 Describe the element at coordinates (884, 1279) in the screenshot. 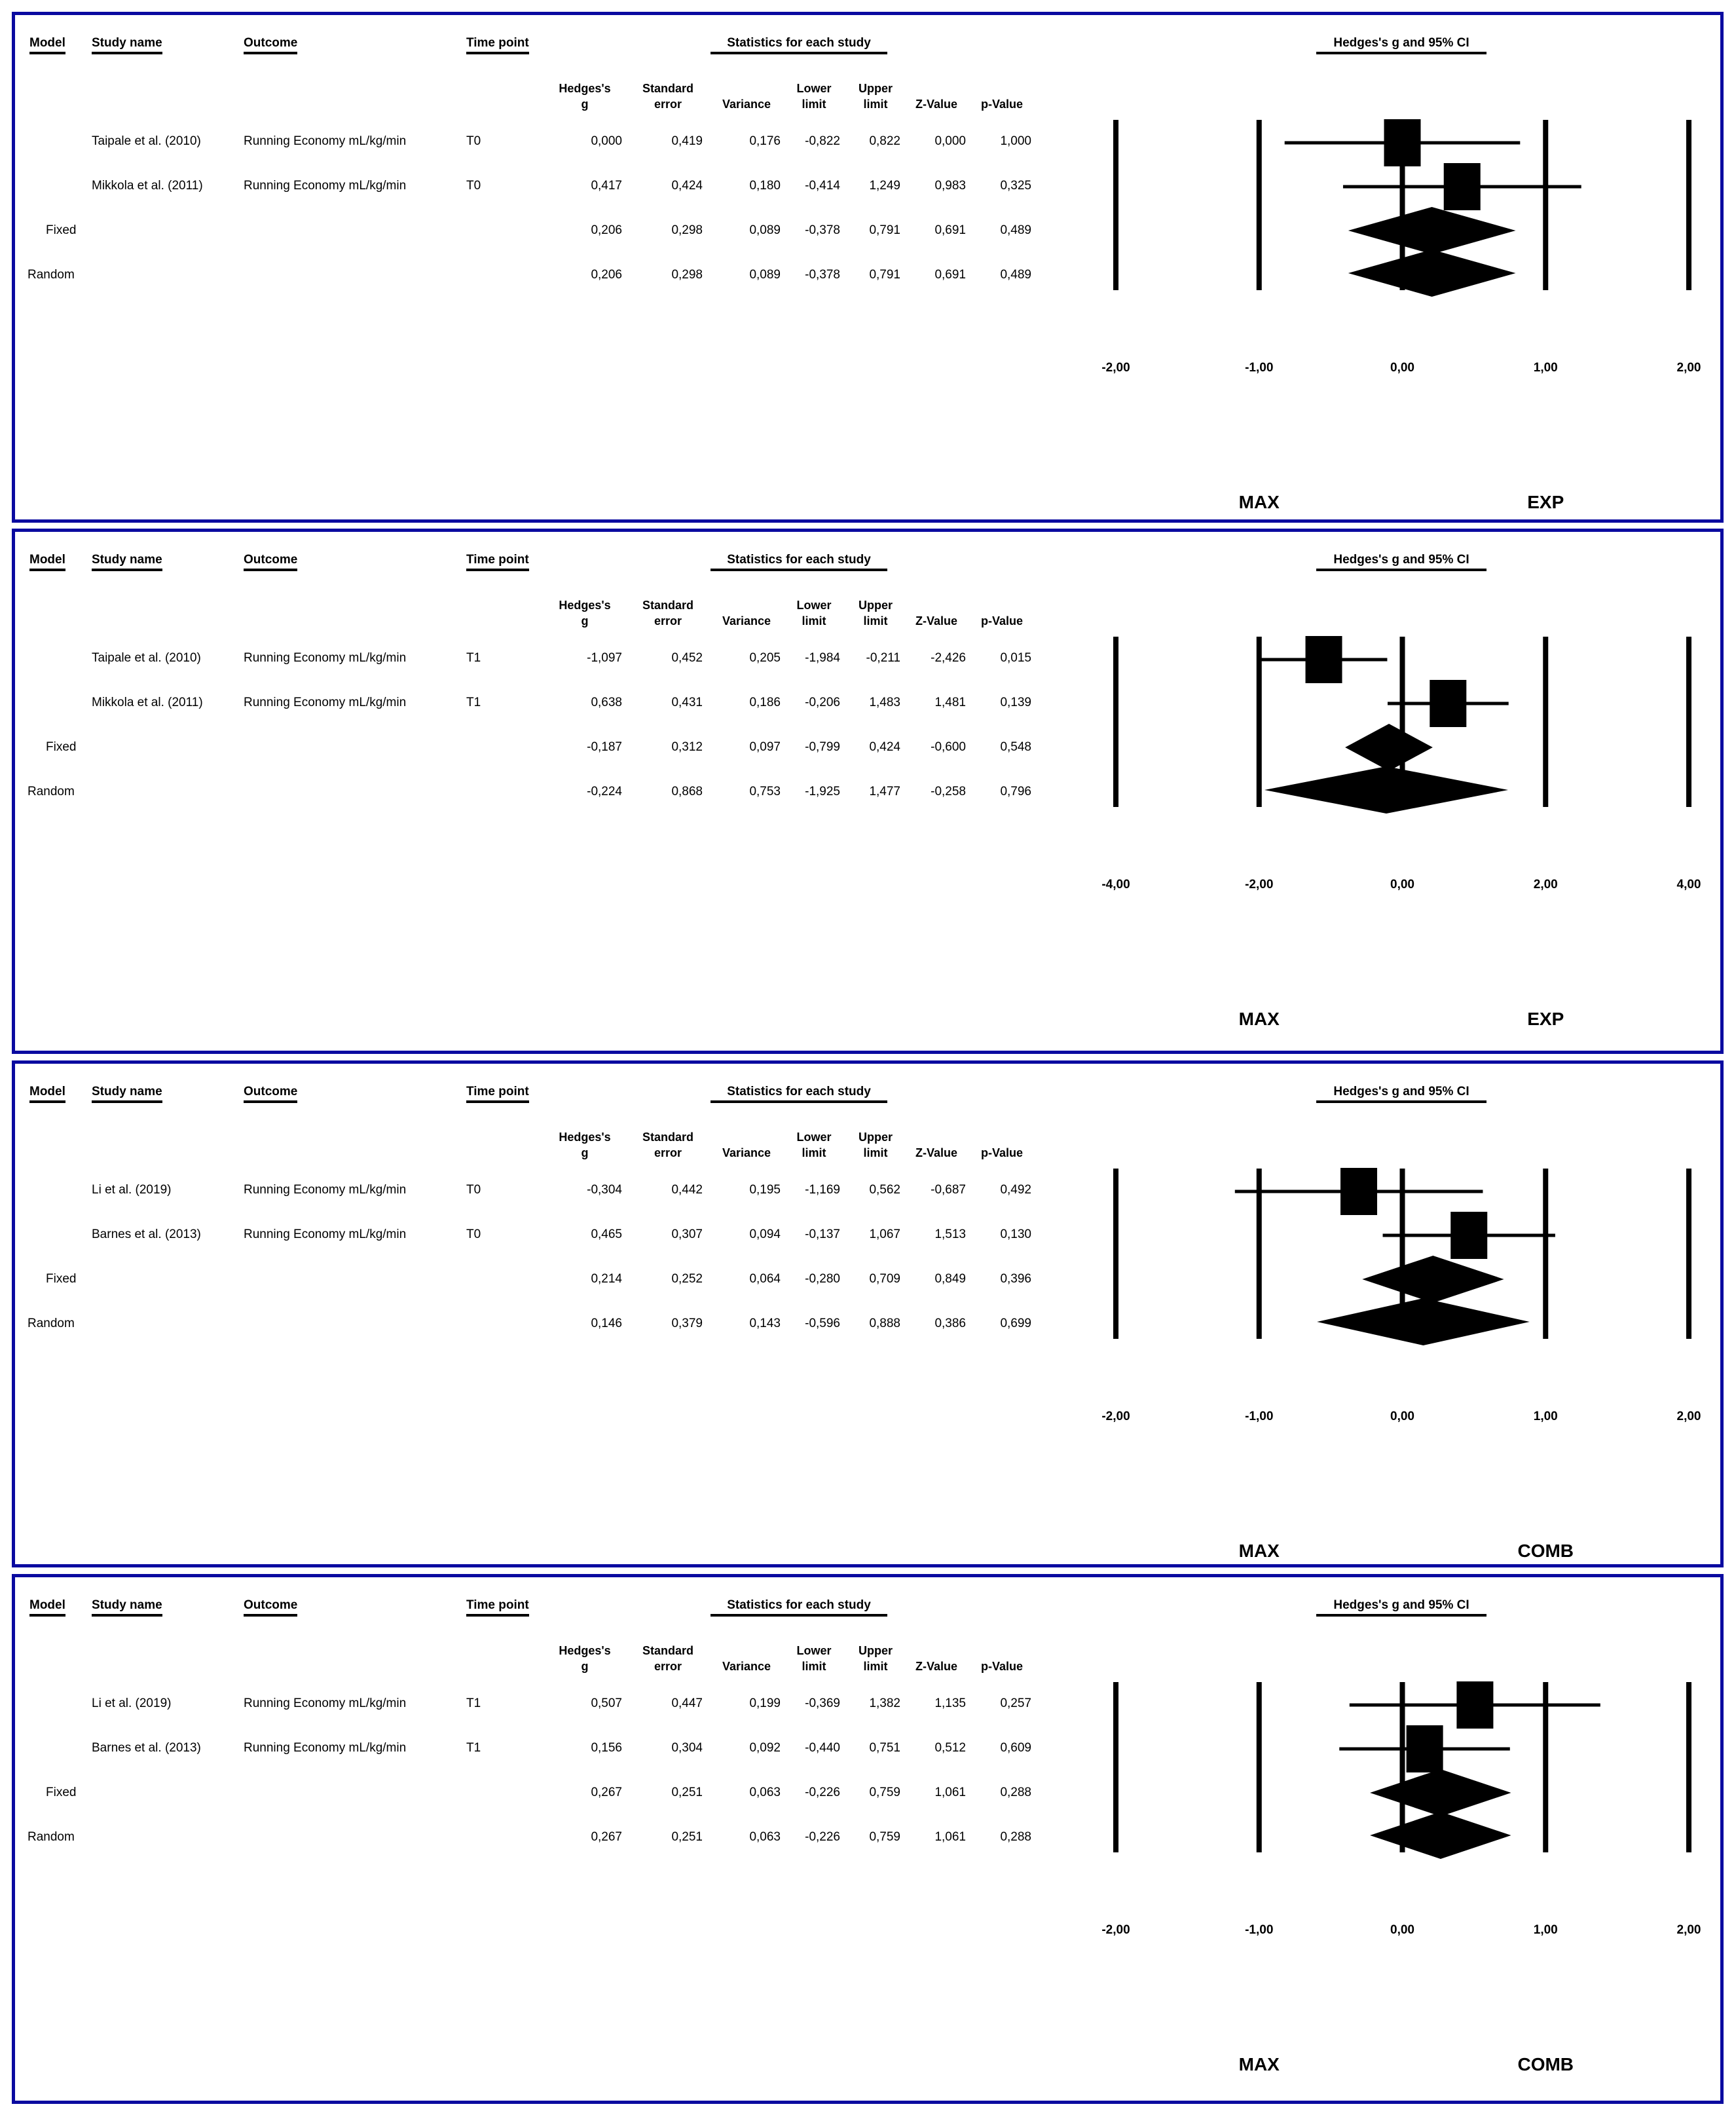

I see `row-value: 0,709` at that location.